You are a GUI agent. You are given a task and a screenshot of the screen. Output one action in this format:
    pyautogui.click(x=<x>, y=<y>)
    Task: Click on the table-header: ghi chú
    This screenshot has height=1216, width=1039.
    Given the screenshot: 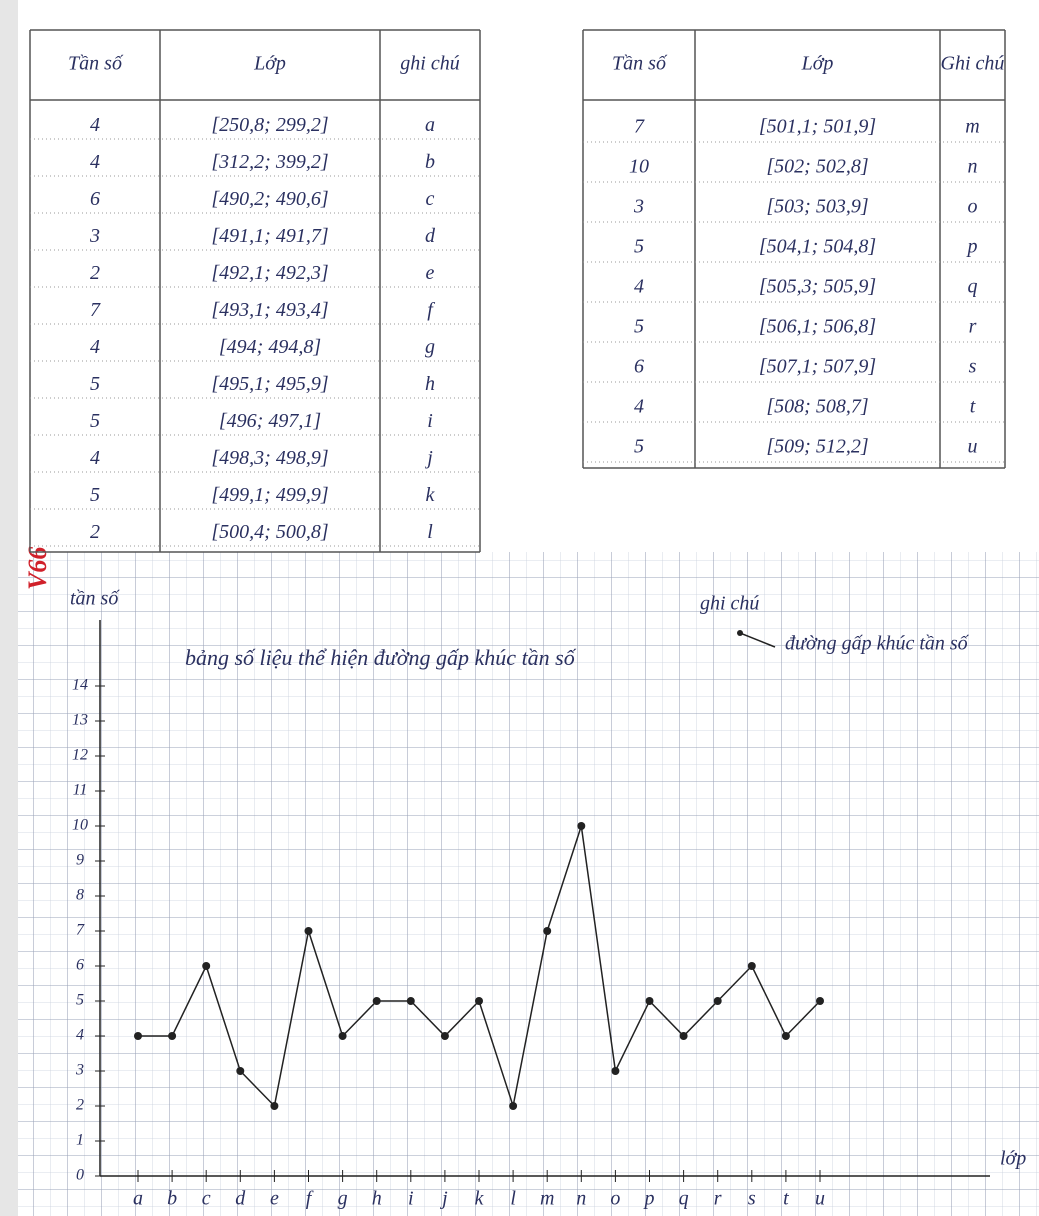 What is the action you would take?
    pyautogui.click(x=429, y=64)
    